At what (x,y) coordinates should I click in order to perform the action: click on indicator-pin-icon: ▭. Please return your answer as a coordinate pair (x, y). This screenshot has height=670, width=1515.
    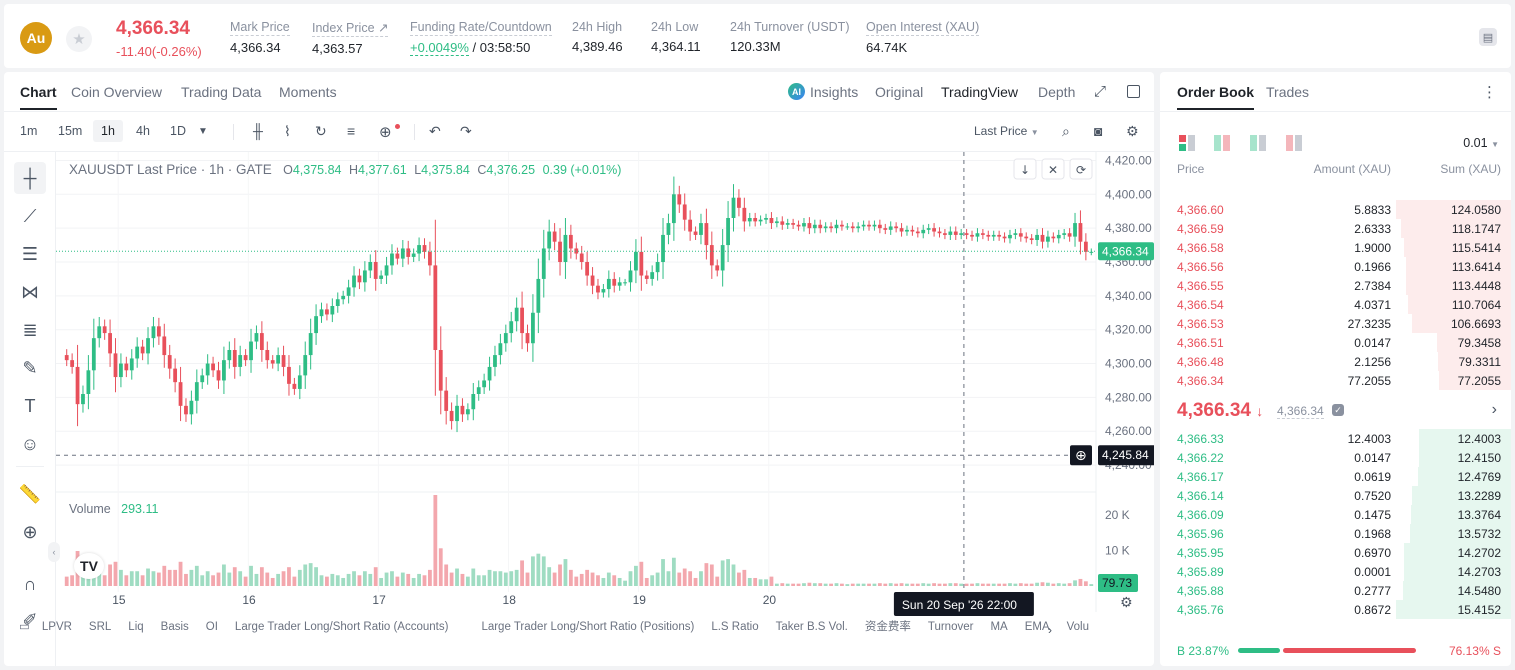
    Looking at the image, I should click on (24, 627).